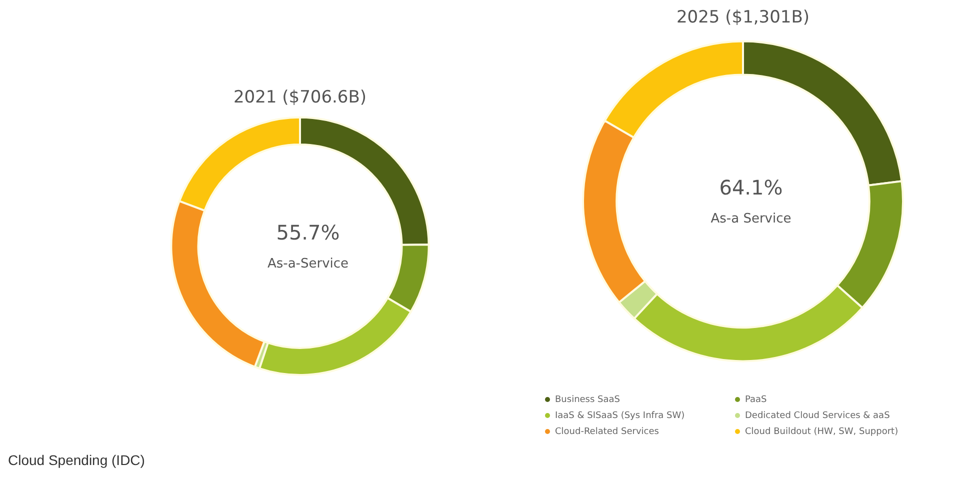 This screenshot has height=483, width=953. I want to click on text: As-a-Service, so click(308, 264).